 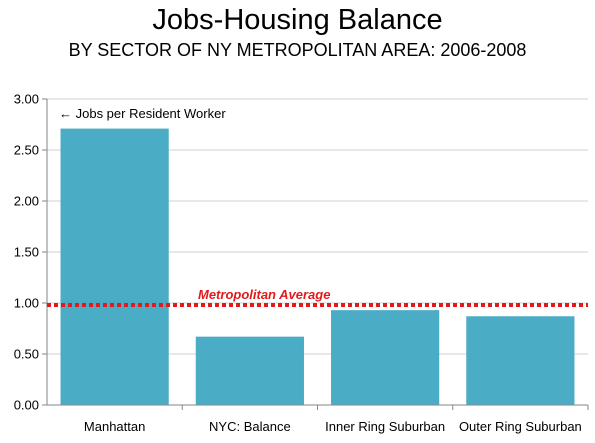 I want to click on y-tick-label: 1.00, so click(x=26, y=303).